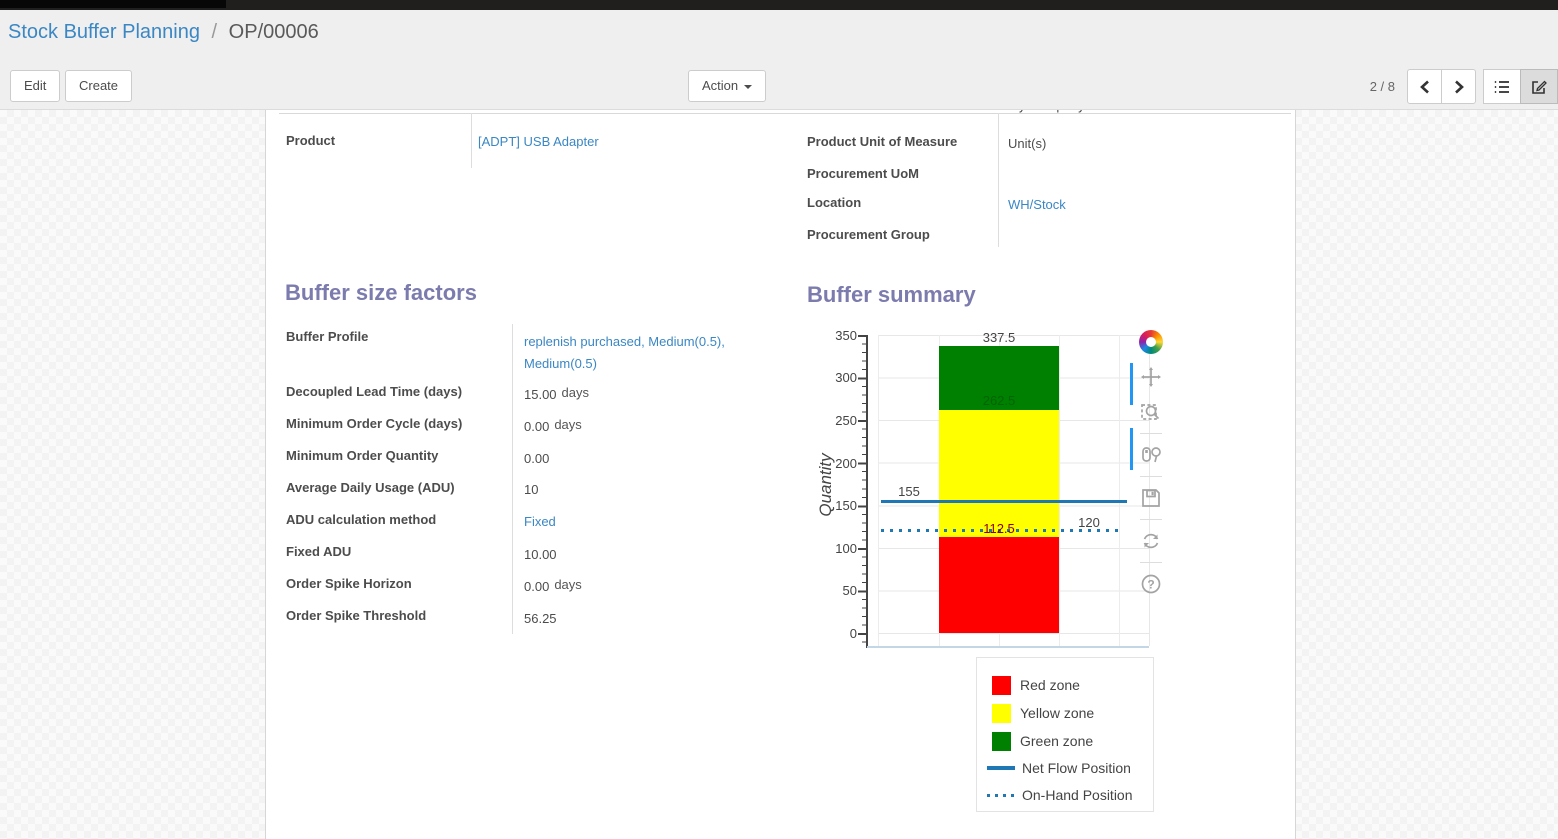 The height and width of the screenshot is (839, 1558). What do you see at coordinates (999, 473) in the screenshot?
I see `yellow-zone-bar` at bounding box center [999, 473].